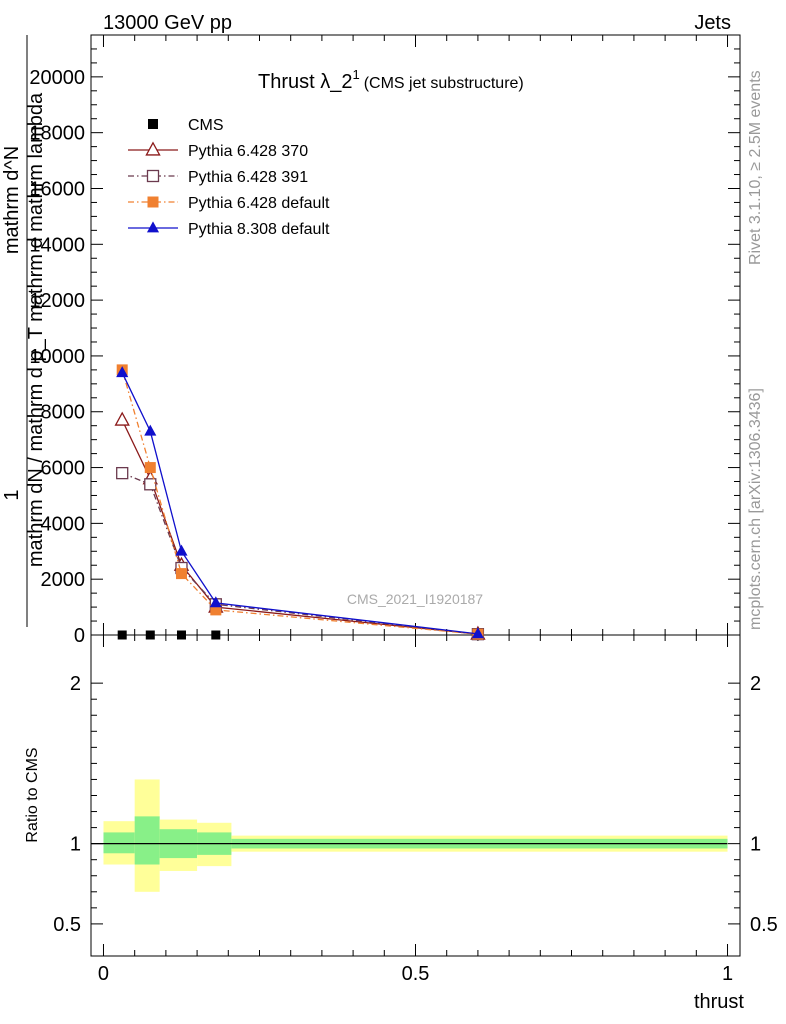 The width and height of the screenshot is (786, 1024). What do you see at coordinates (12, 200) in the screenshot?
I see `ylabel-frac-num: mathrm d^N` at bounding box center [12, 200].